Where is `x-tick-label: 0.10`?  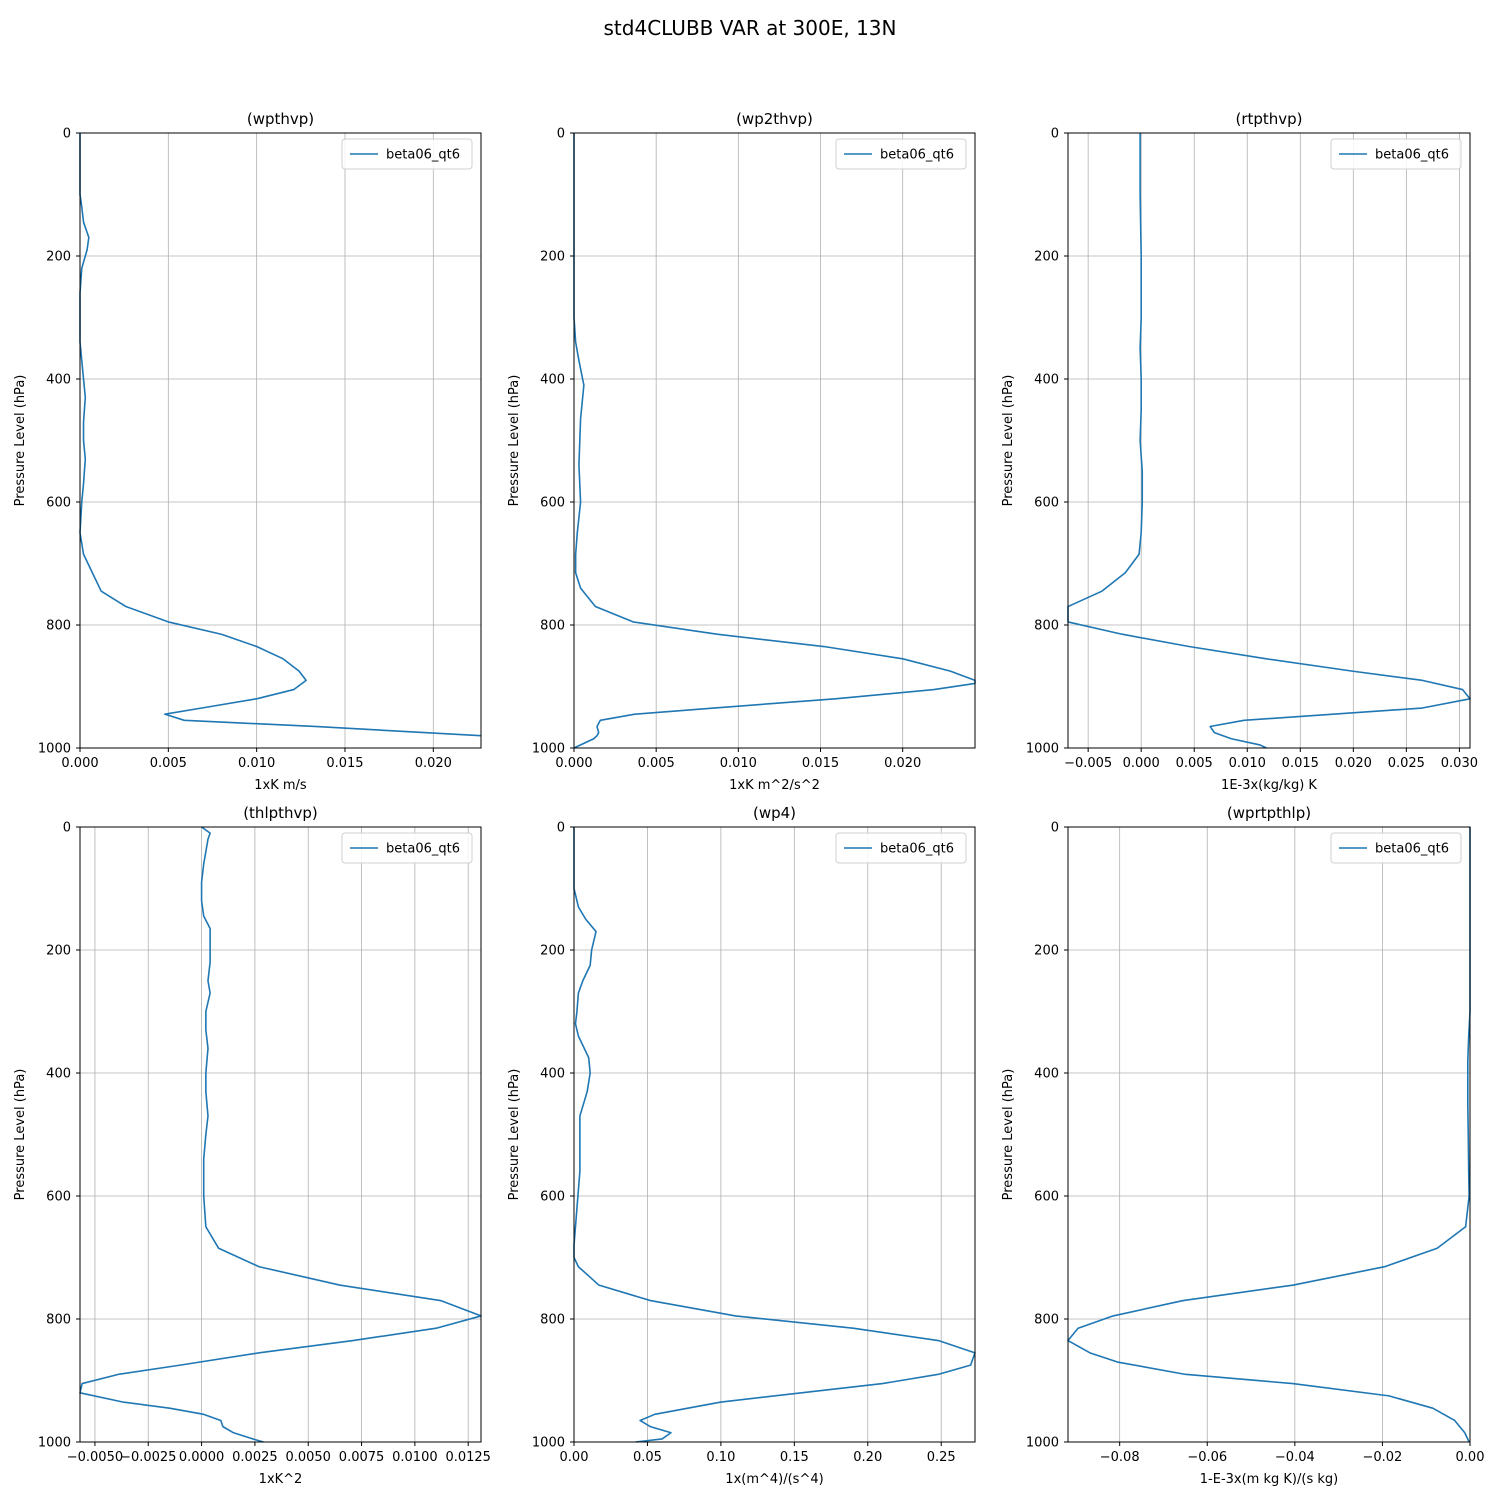 x-tick-label: 0.10 is located at coordinates (720, 1457).